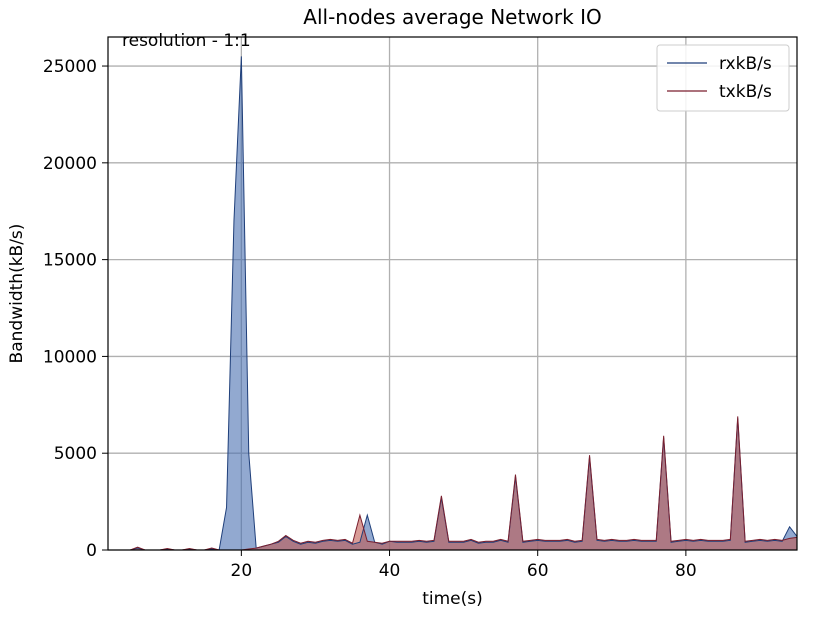 Image resolution: width=831 pixels, height=620 pixels. I want to click on x-tick-label-1: 40, so click(390, 571).